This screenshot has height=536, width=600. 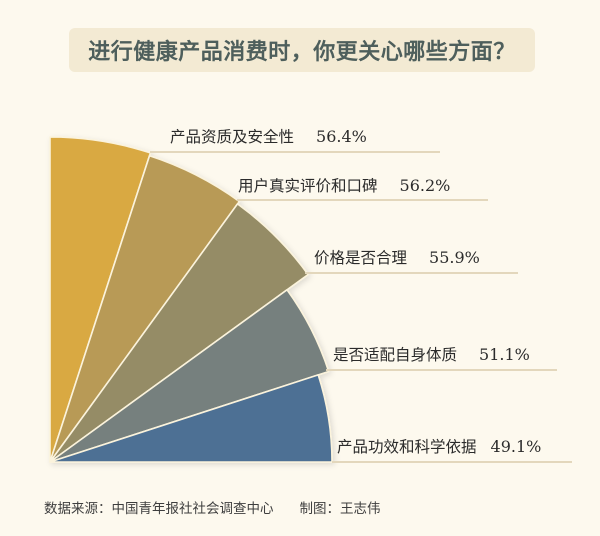 I want to click on label-product-safety: 产品资质及安全性 56.4%, so click(x=268, y=136).